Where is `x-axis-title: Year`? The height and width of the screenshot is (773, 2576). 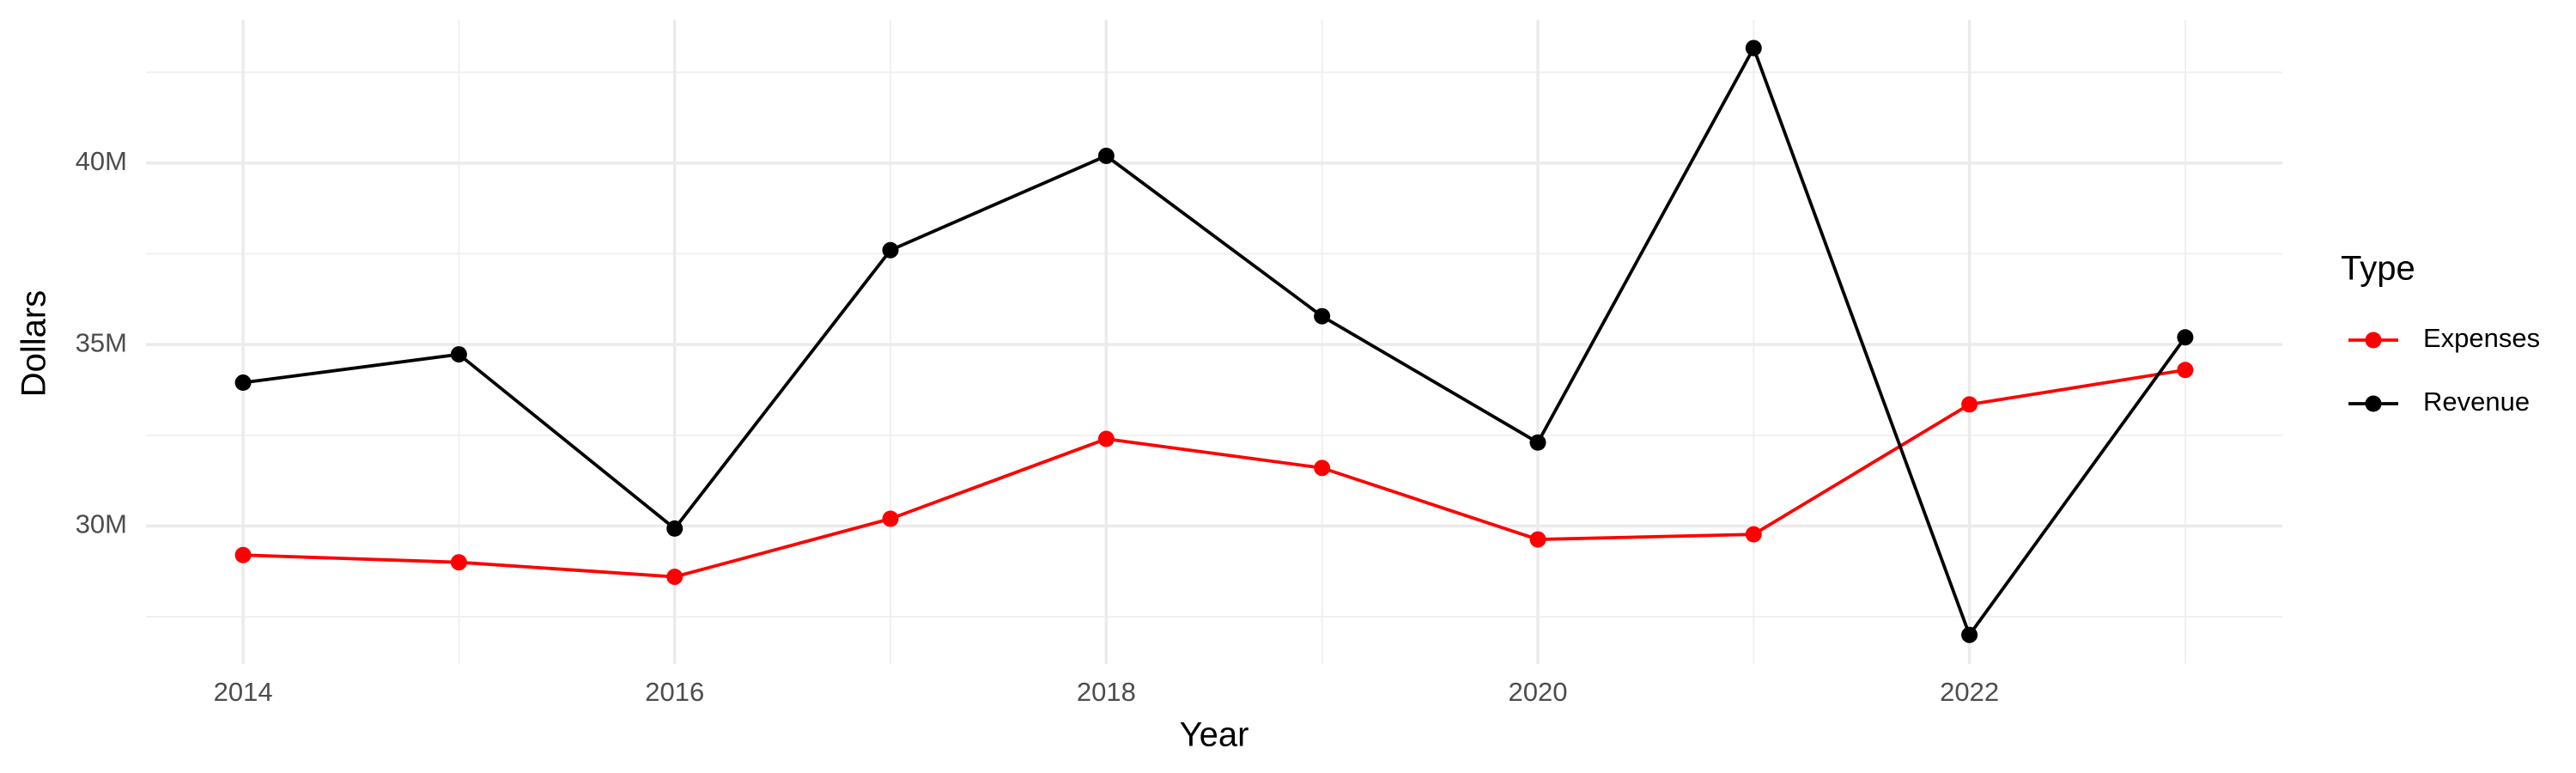 x-axis-title: Year is located at coordinates (1214, 735).